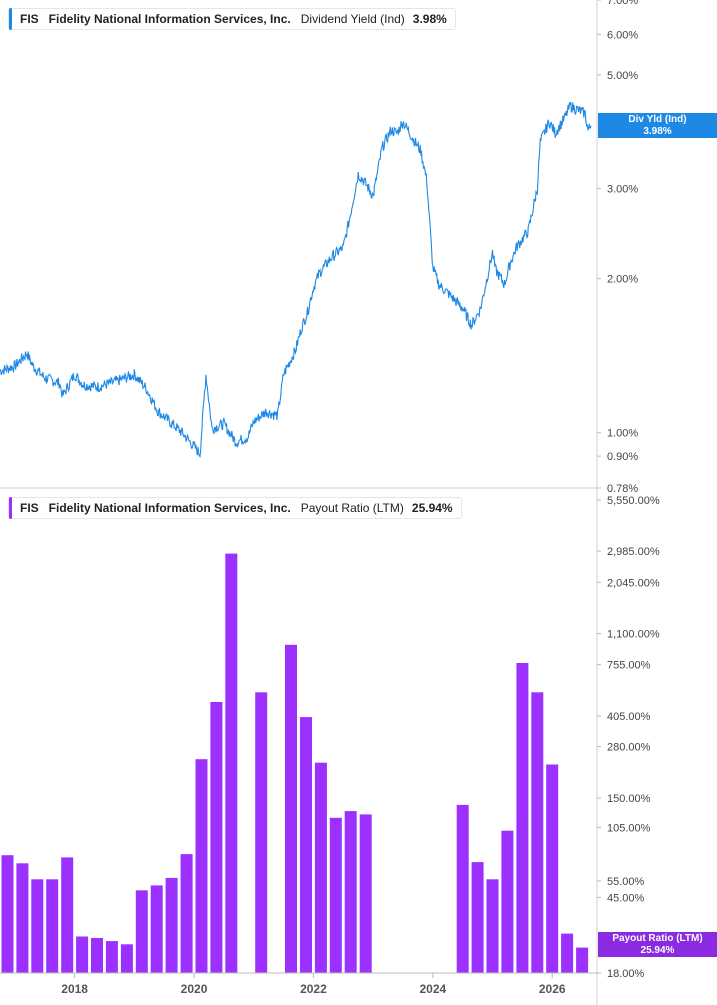  Describe the element at coordinates (552, 989) in the screenshot. I see `x-tick-label: 2026` at that location.